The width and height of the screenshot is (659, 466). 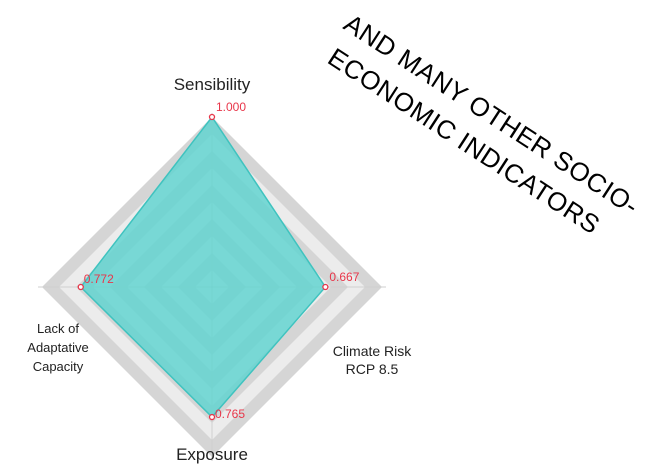 What do you see at coordinates (58, 328) in the screenshot?
I see `axis-label-line: Lack of` at bounding box center [58, 328].